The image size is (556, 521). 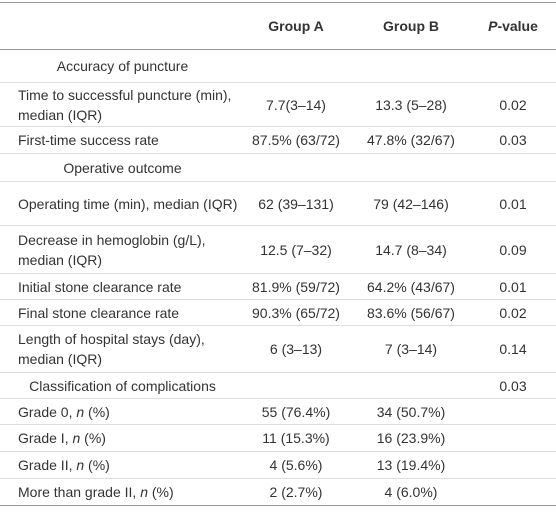 I want to click on row-label: First-time success rate, so click(x=120, y=140).